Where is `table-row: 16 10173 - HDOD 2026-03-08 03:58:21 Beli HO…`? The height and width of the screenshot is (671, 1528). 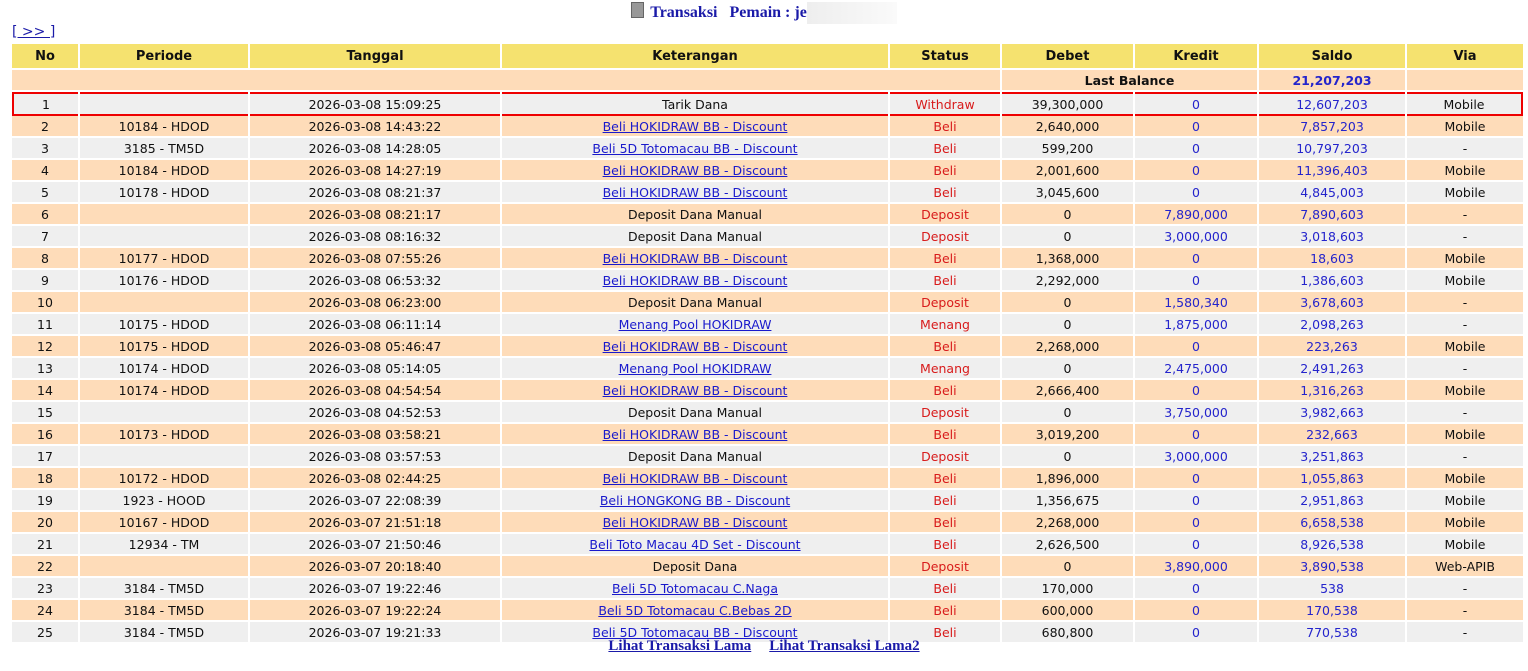
table-row: 16 10173 - HDOD 2026-03-08 03:58:21 Beli HO… is located at coordinates (767, 435).